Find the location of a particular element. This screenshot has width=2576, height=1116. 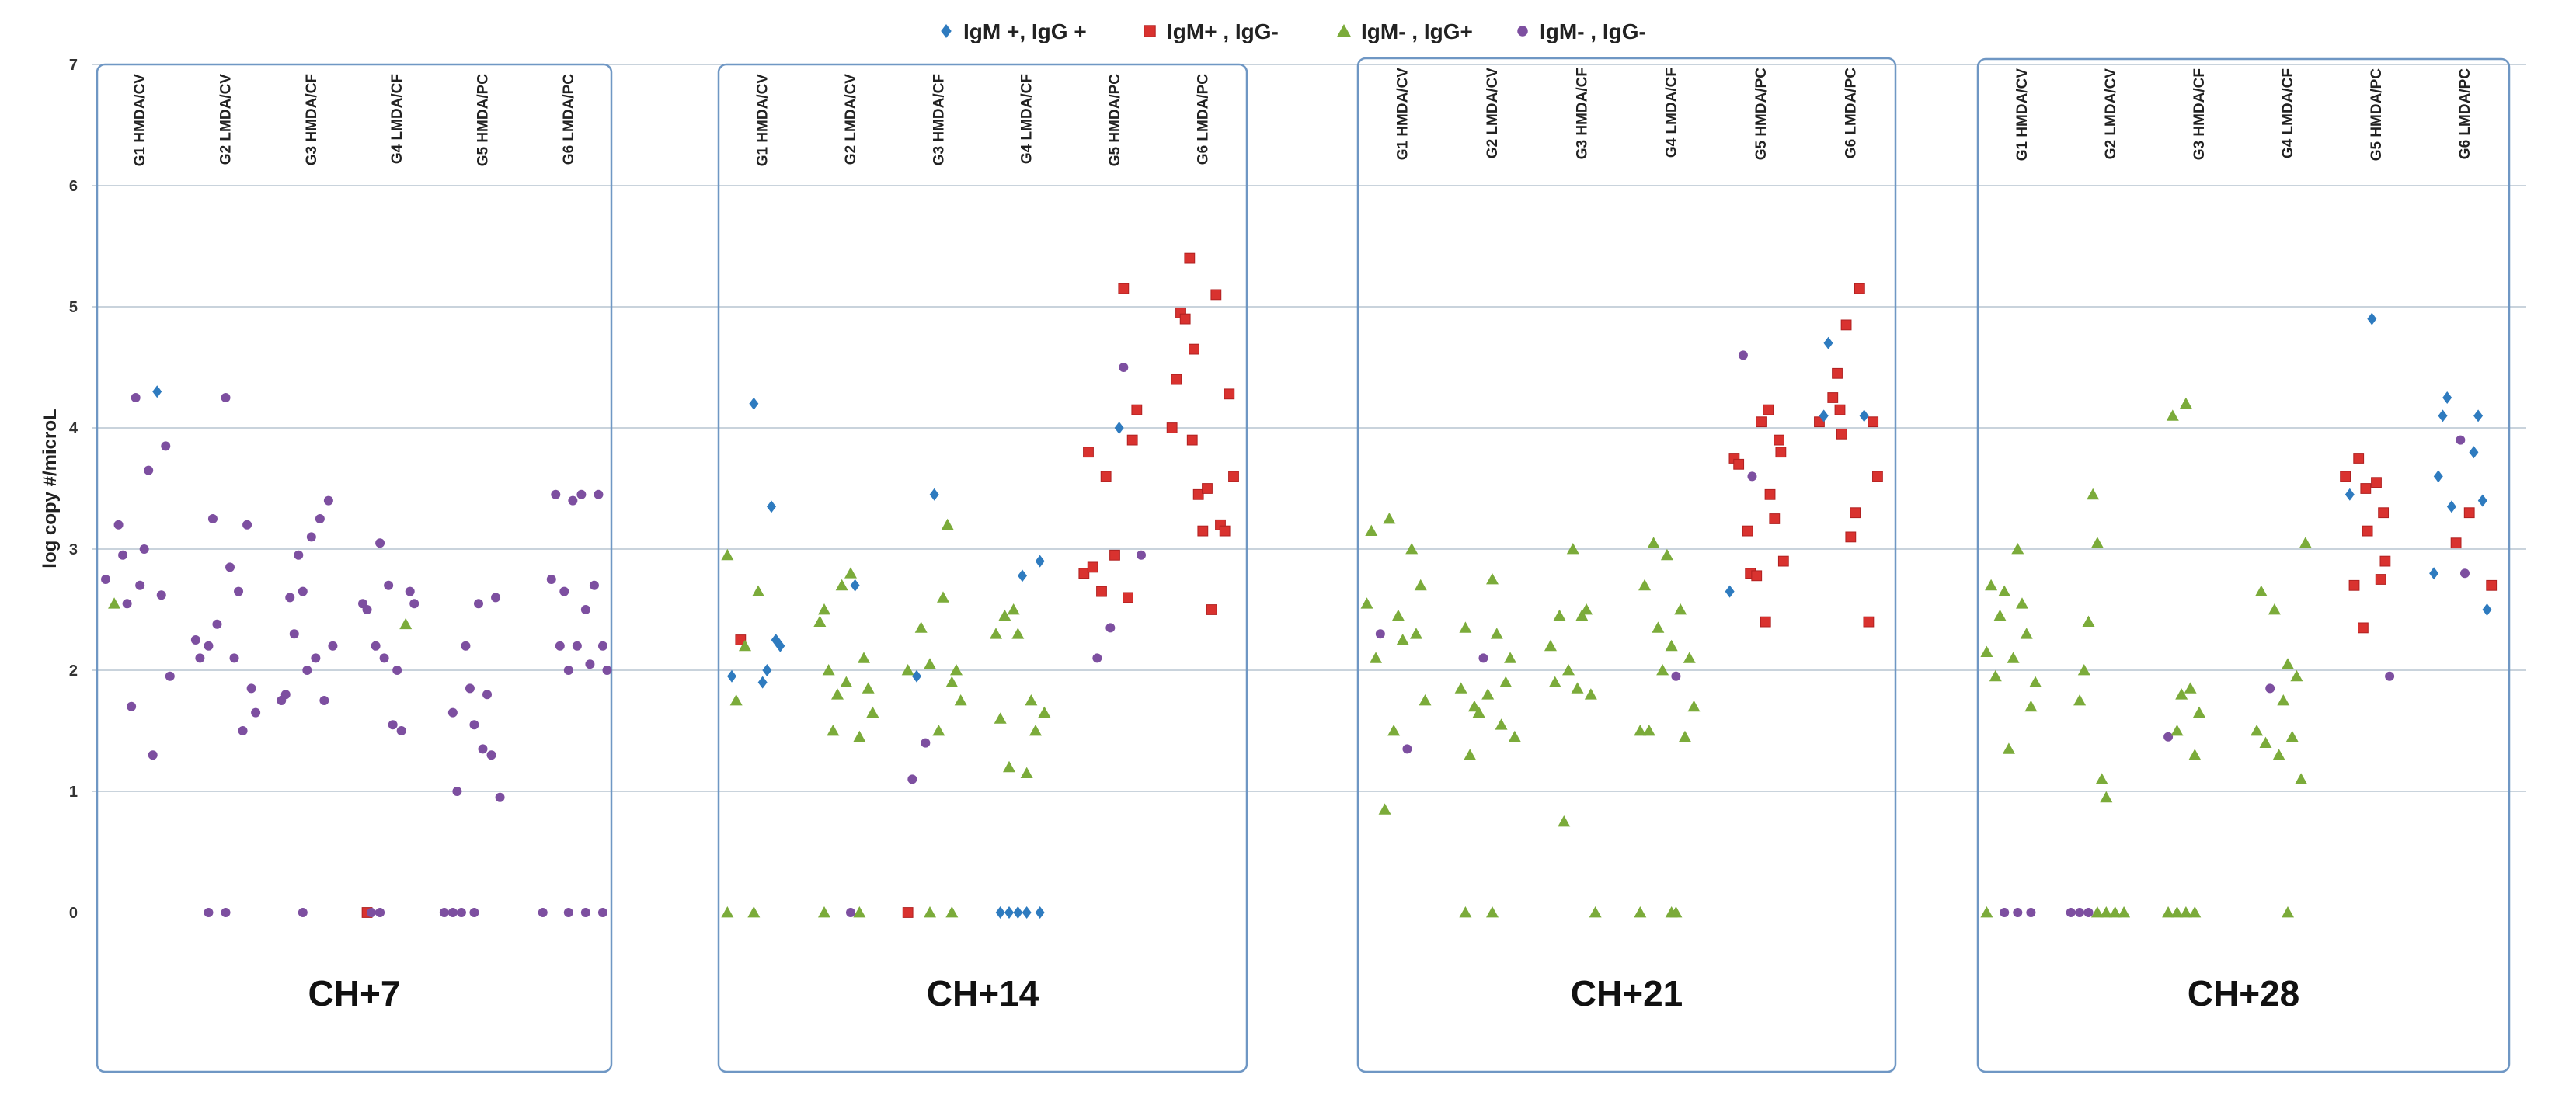

group-label: G3 HMDA/CF is located at coordinates (312, 119).